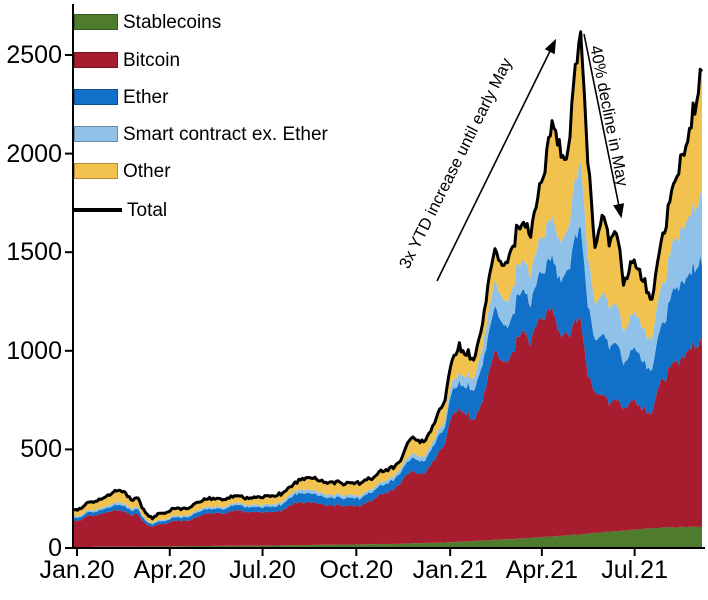 This screenshot has height=600, width=708. I want to click on y-tick-label: 2500, so click(34, 55).